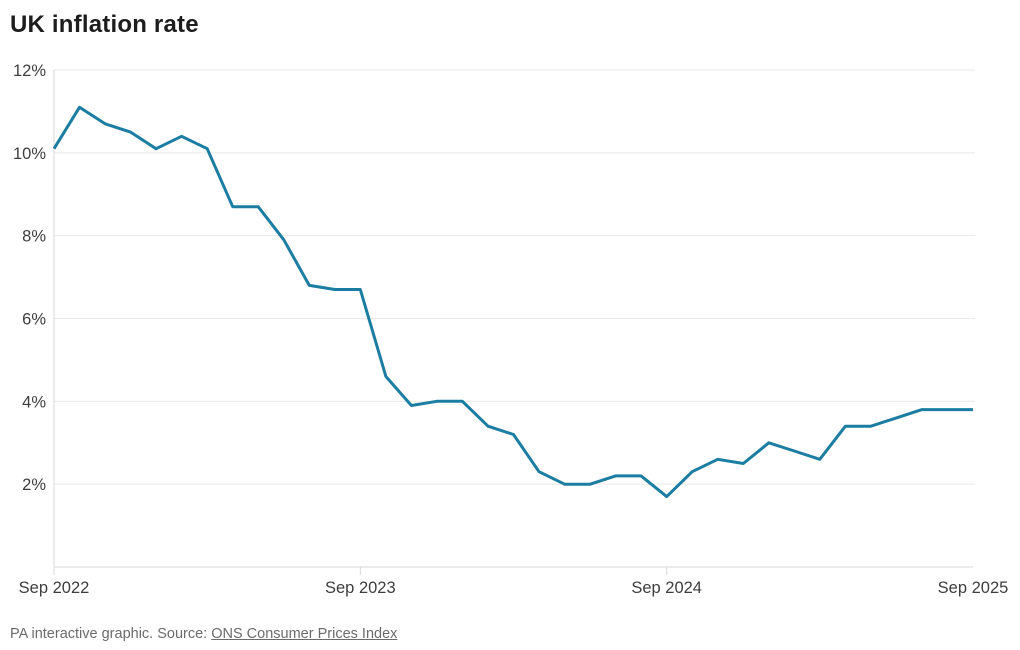  What do you see at coordinates (666, 588) in the screenshot?
I see `x-axis-tick-label: Sep 2024` at bounding box center [666, 588].